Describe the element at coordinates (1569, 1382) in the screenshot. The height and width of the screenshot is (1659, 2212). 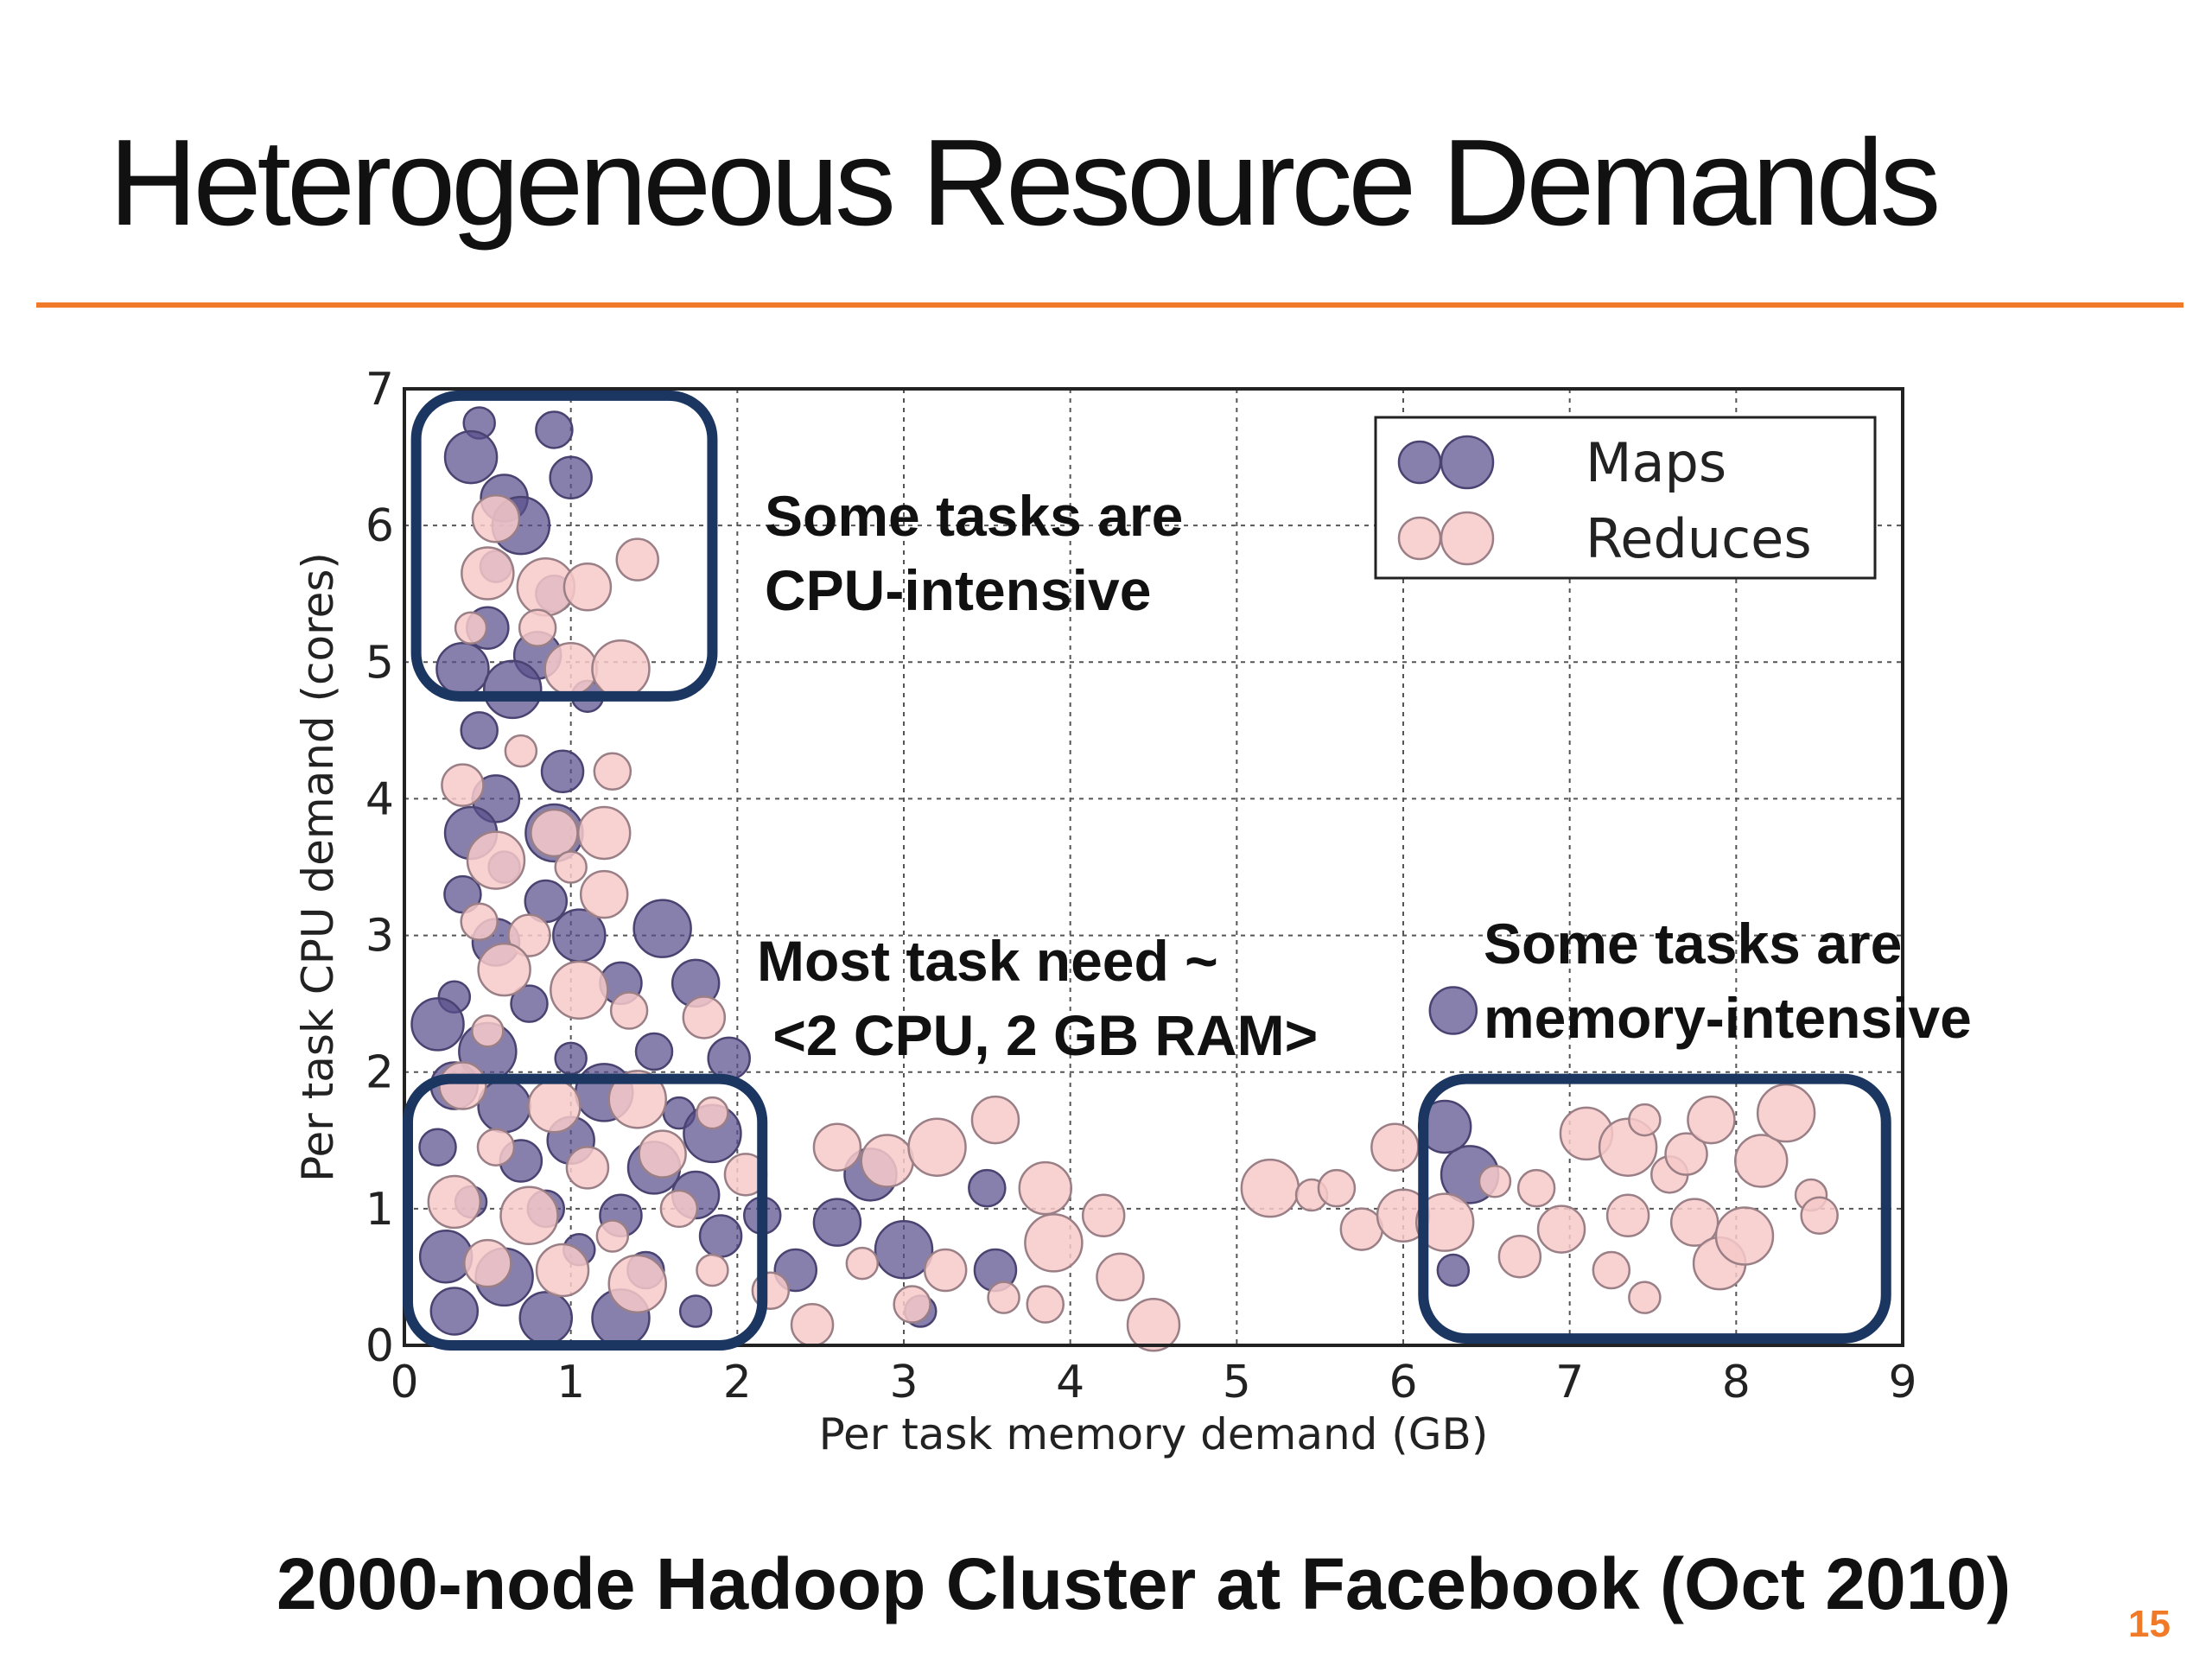
I see `x-tick-label: 7` at that location.